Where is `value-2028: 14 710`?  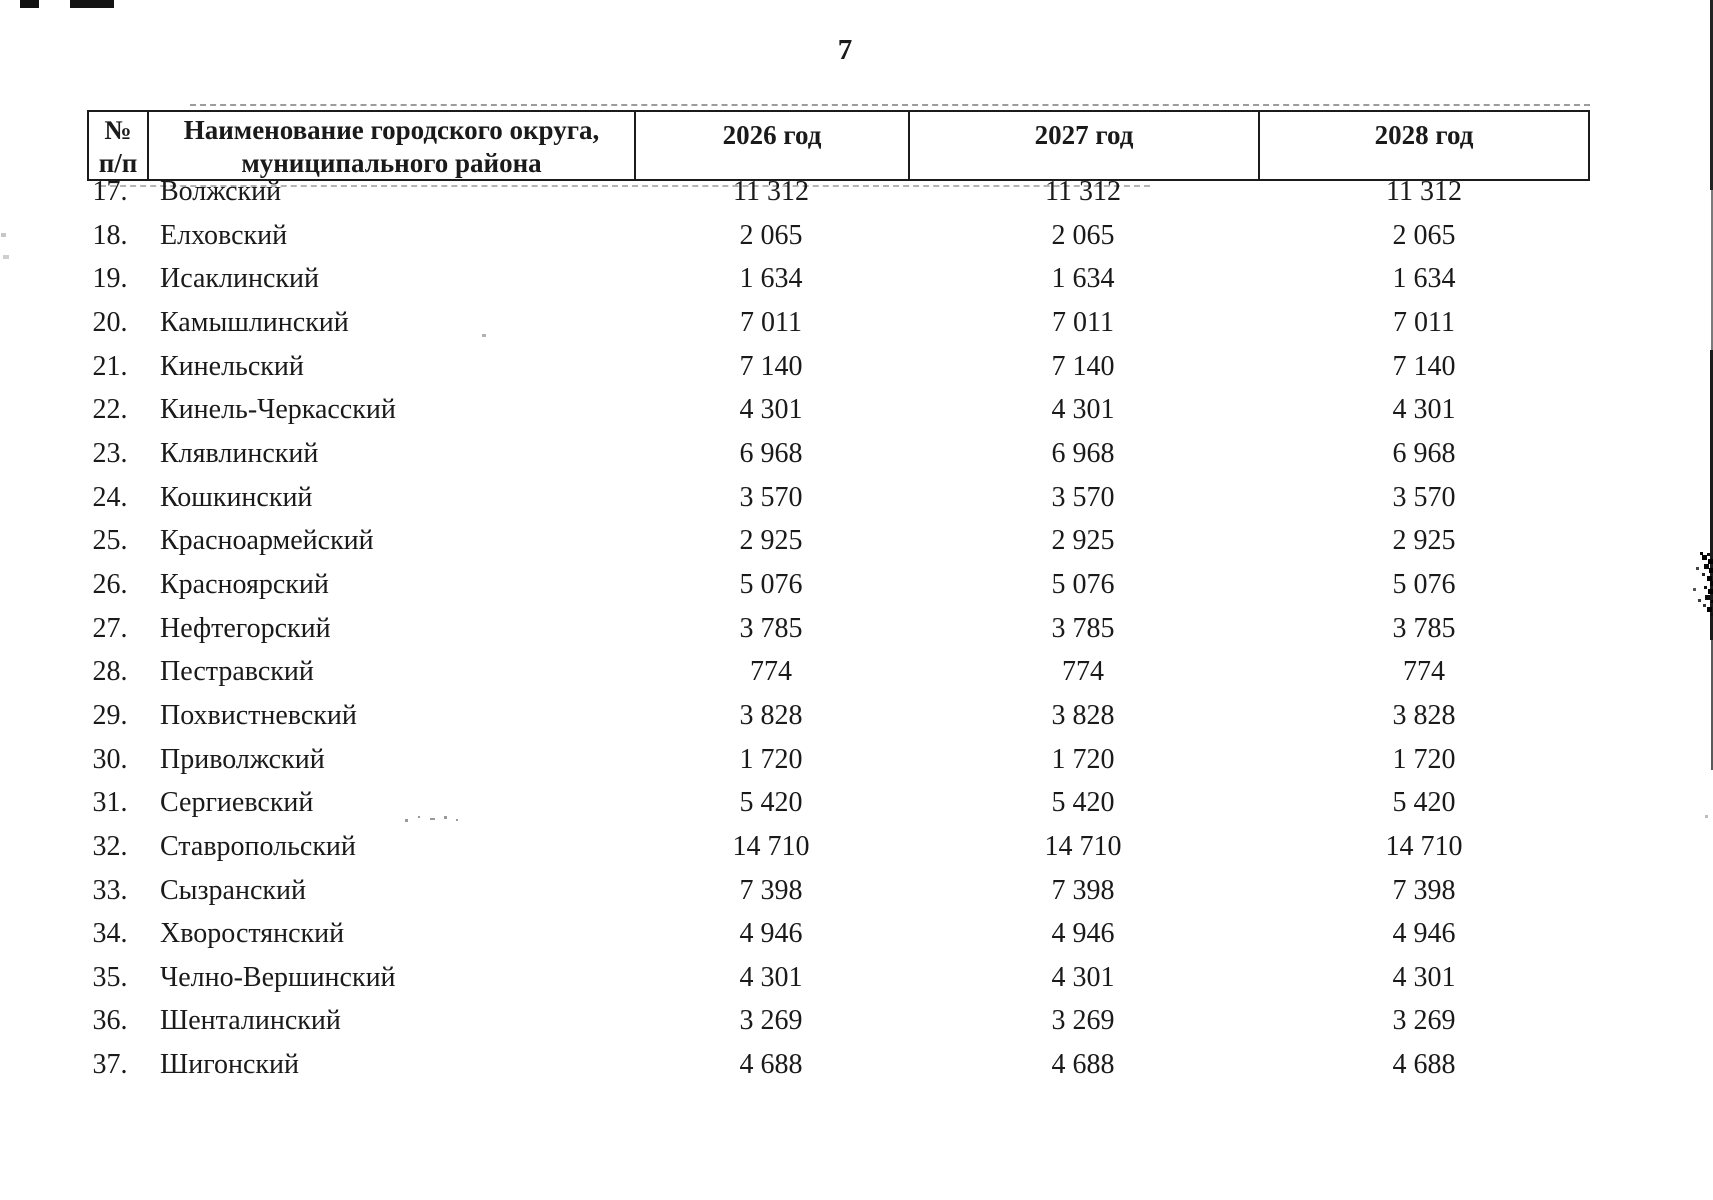
value-2028: 14 710 is located at coordinates (1424, 846).